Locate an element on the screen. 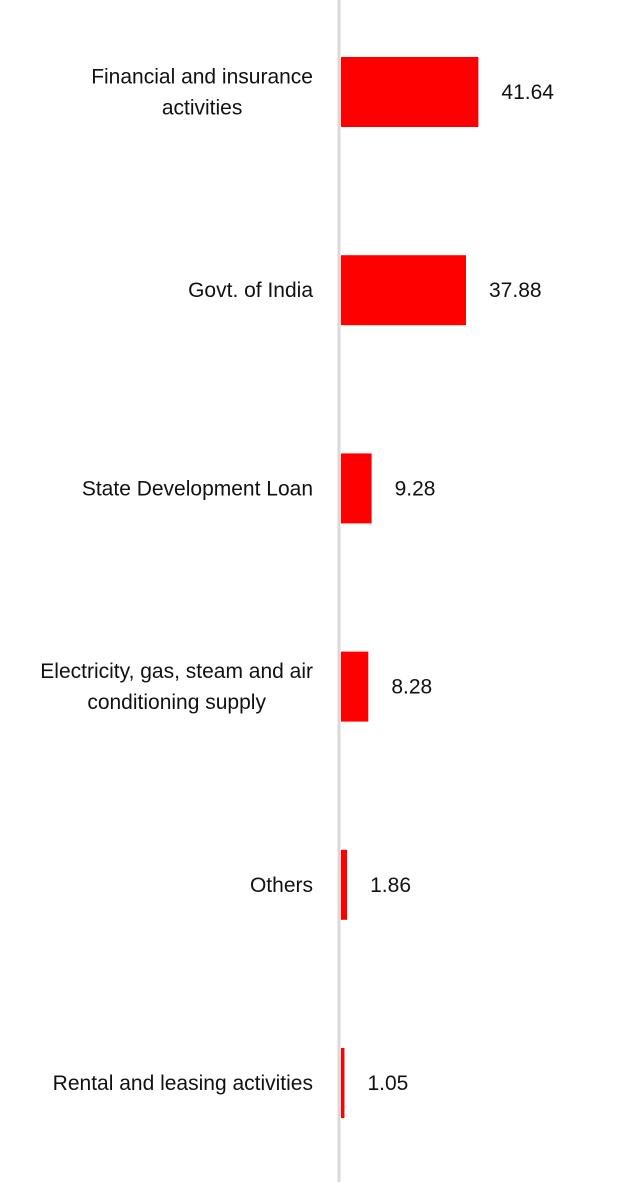  value-label-2: 9.28 is located at coordinates (415, 488).